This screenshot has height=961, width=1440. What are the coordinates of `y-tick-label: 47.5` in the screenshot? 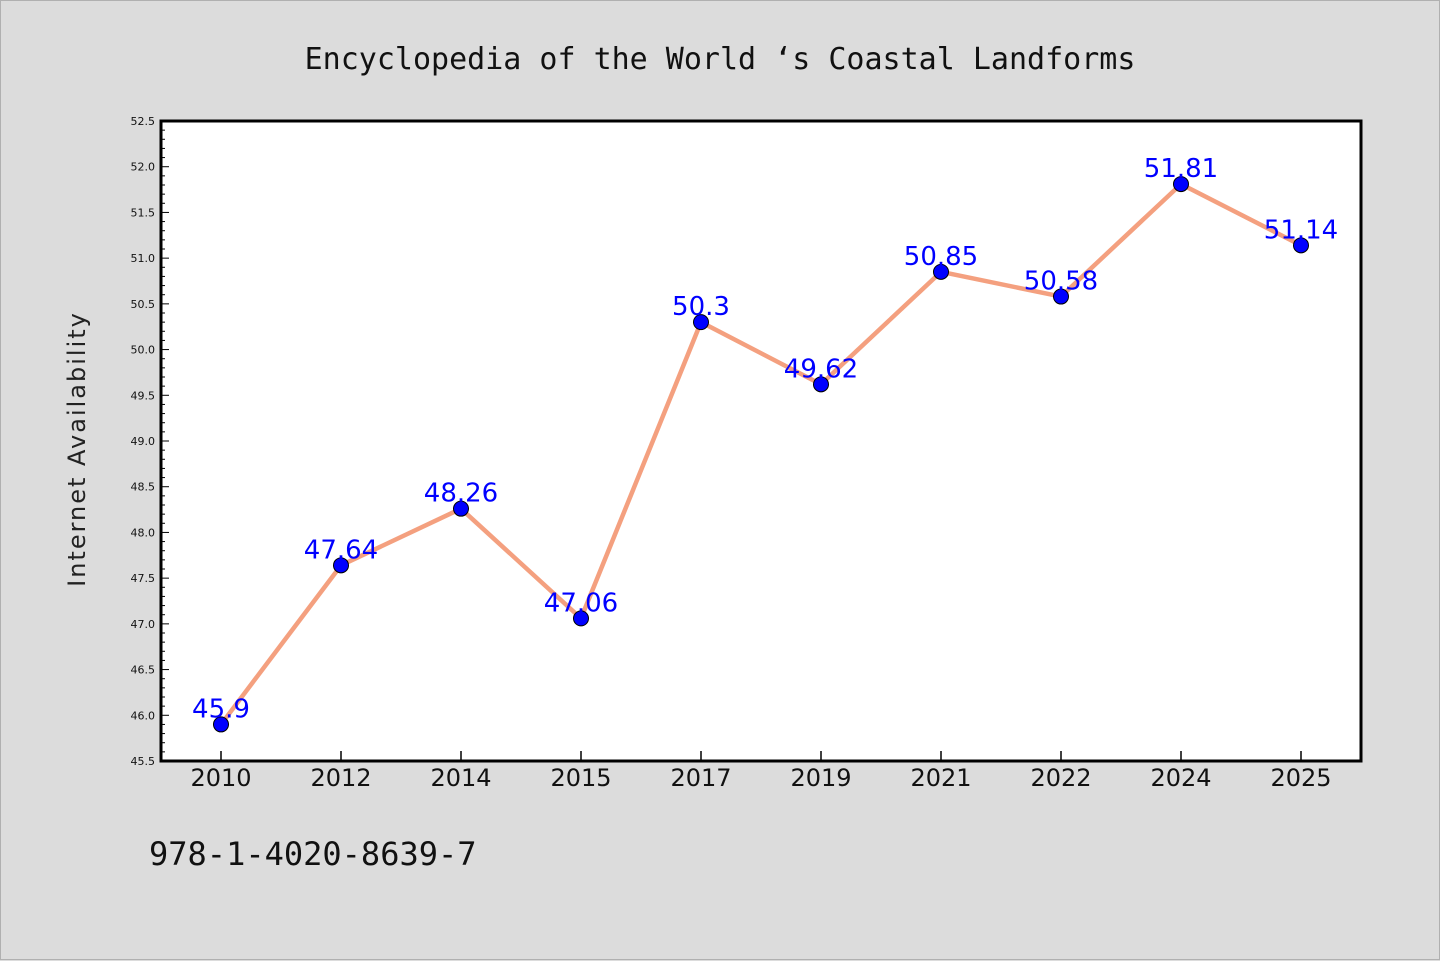 It's located at (143, 578).